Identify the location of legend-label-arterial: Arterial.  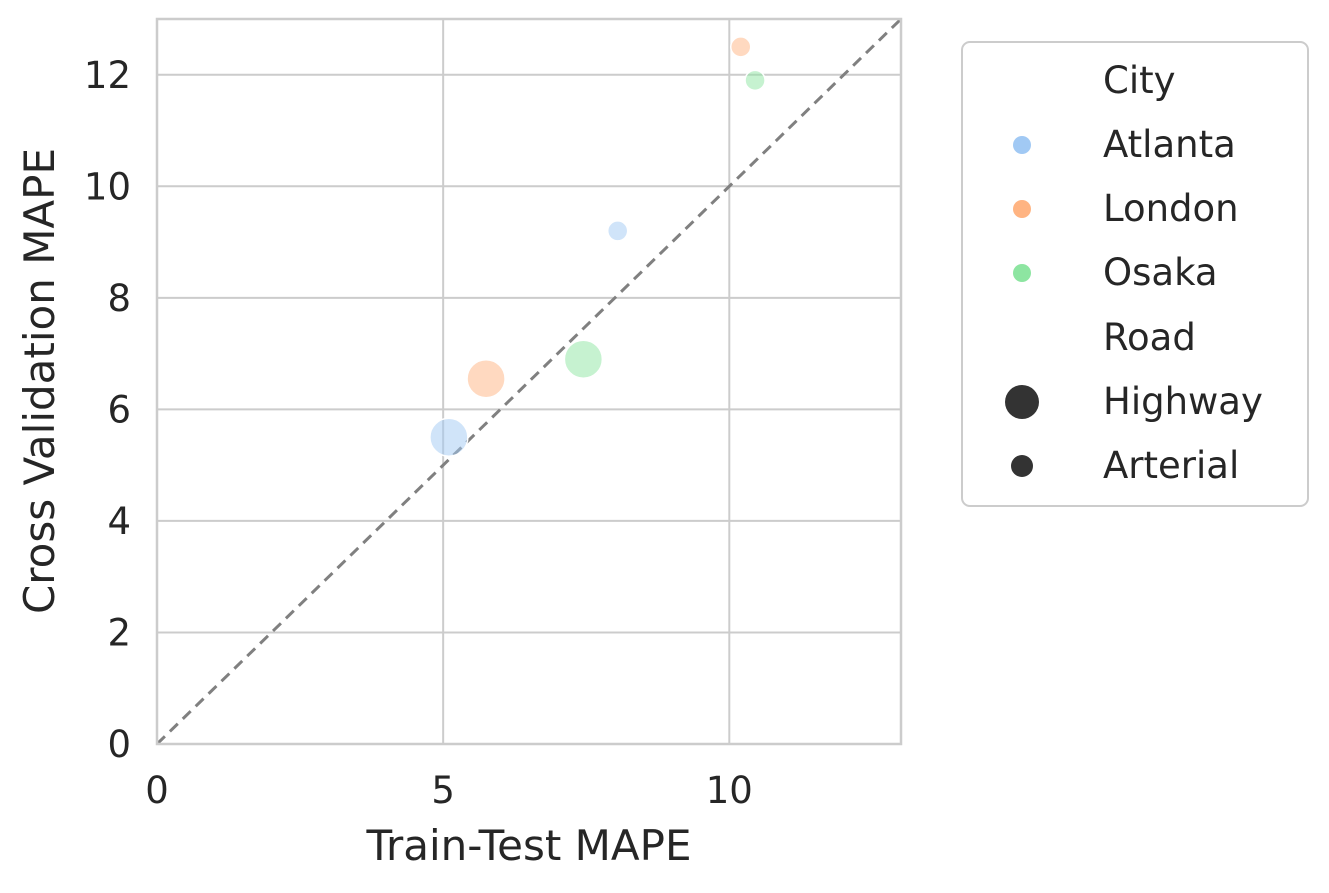
(1171, 465).